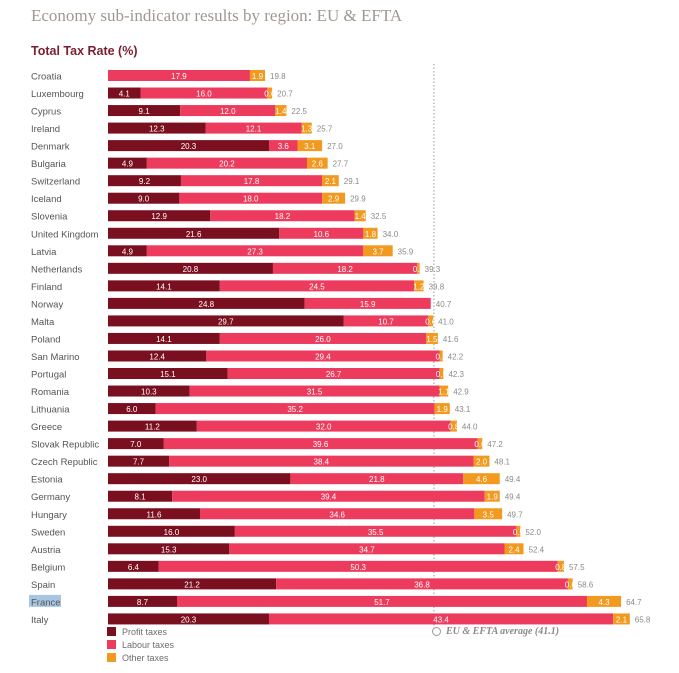  What do you see at coordinates (451, 339) in the screenshot?
I see `total-label: 41.6` at bounding box center [451, 339].